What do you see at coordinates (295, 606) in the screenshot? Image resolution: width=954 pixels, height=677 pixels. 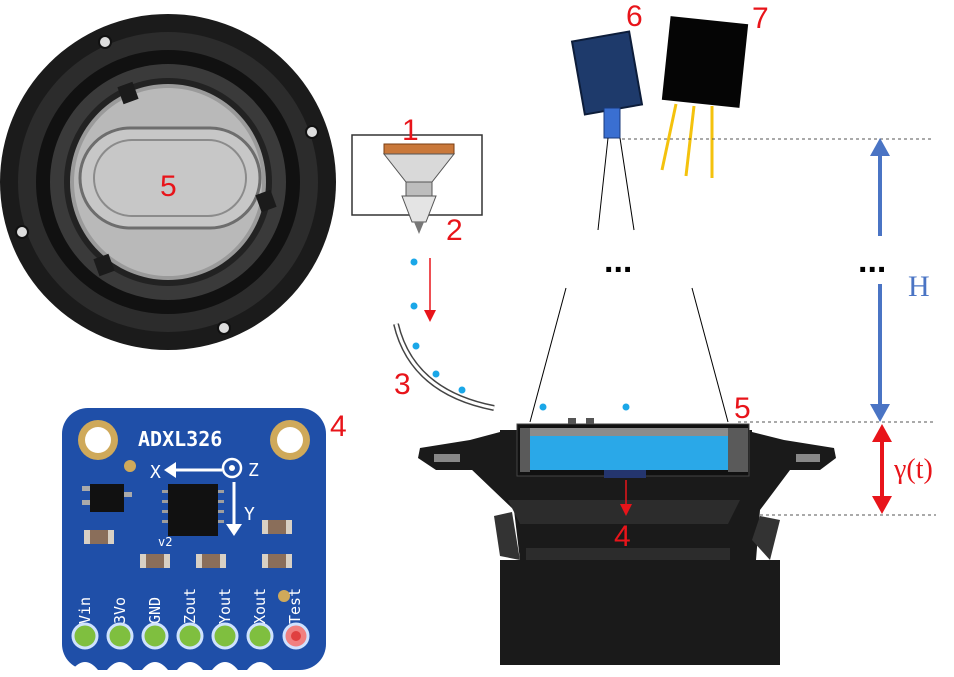 I see `pin-label-test: Test` at bounding box center [295, 606].